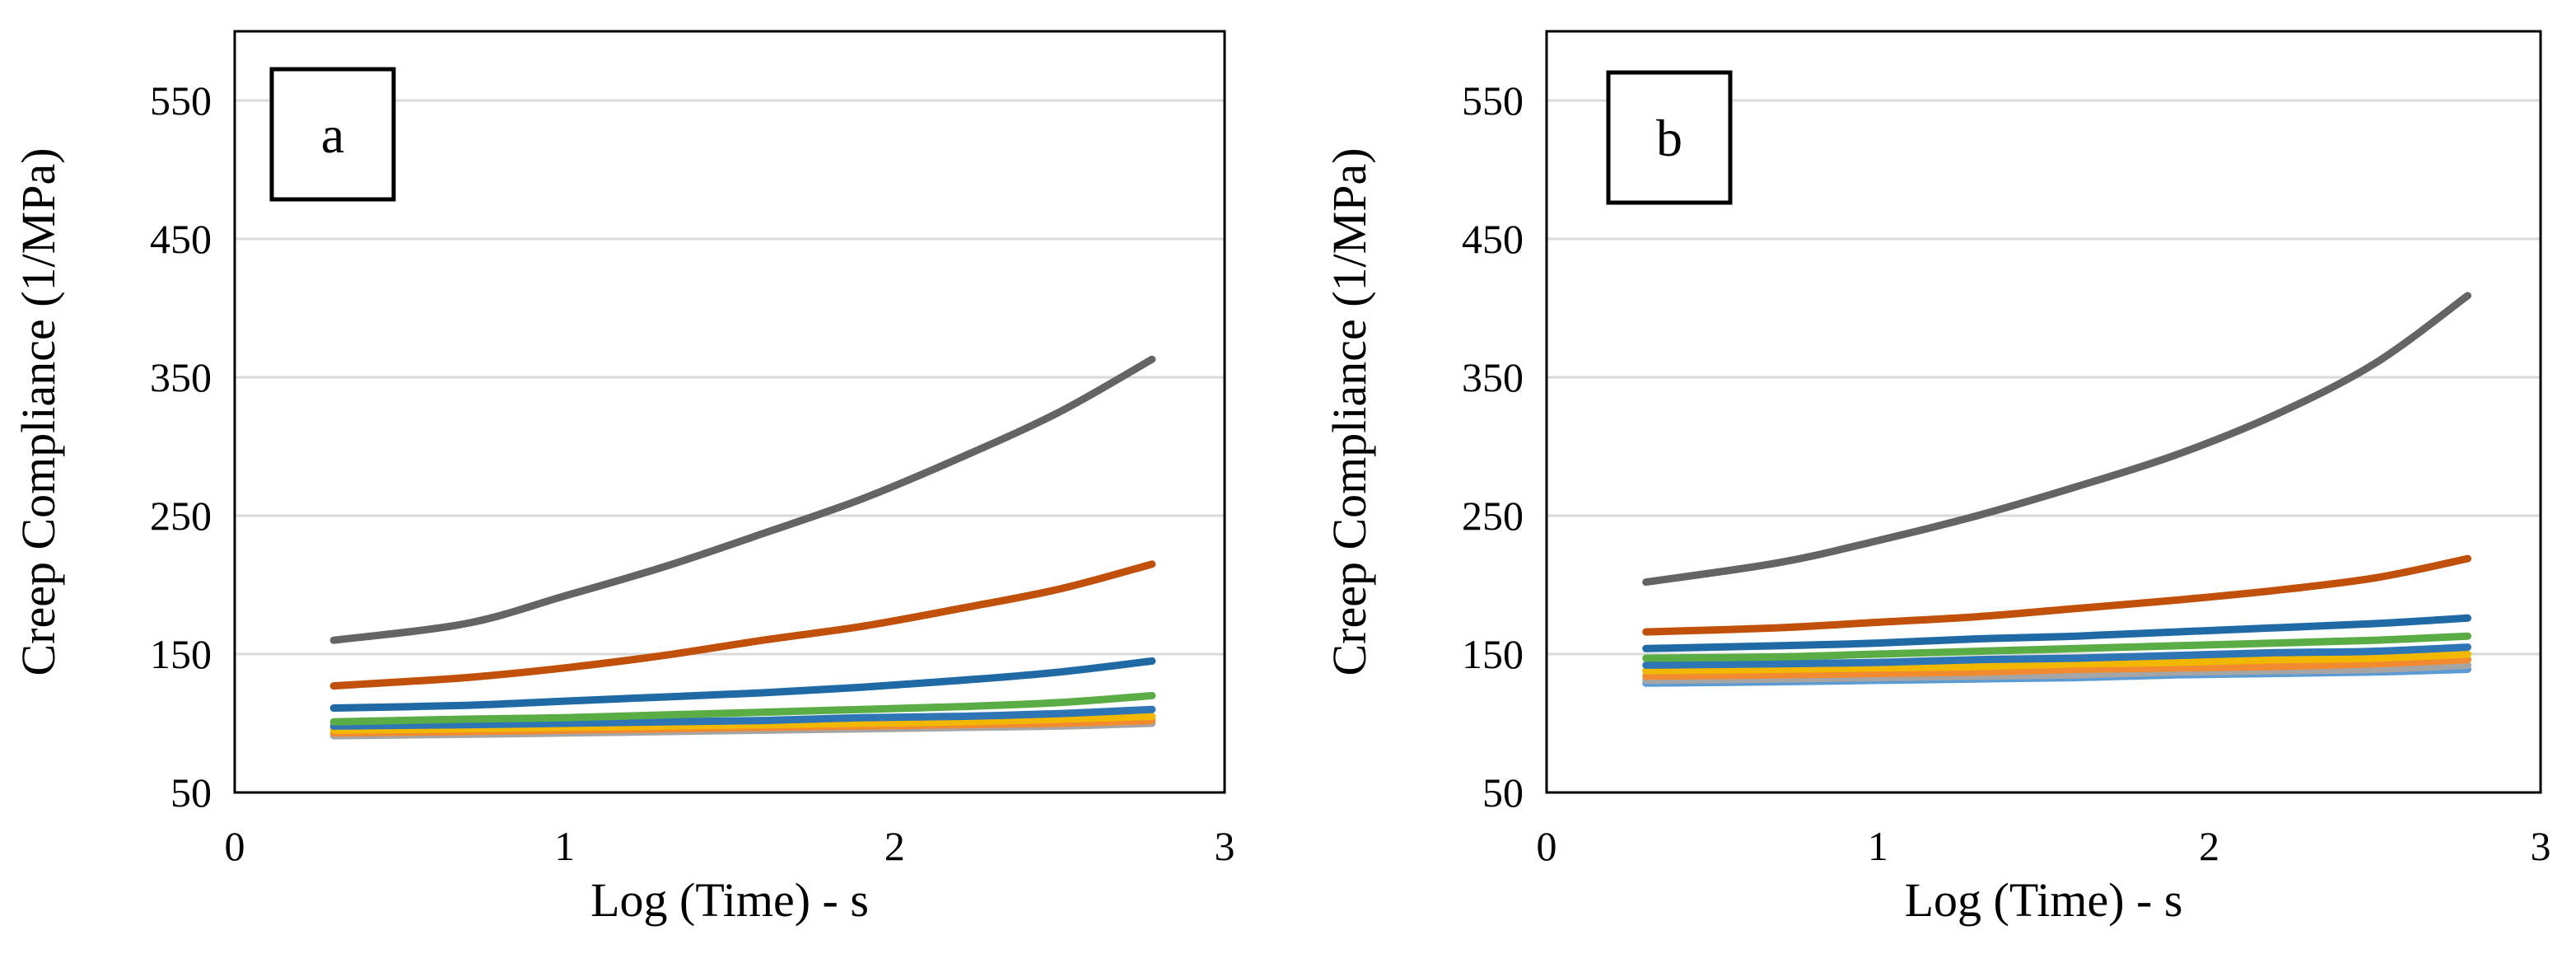 Image resolution: width=2576 pixels, height=963 pixels. I want to click on panel-label: a, so click(332, 134).